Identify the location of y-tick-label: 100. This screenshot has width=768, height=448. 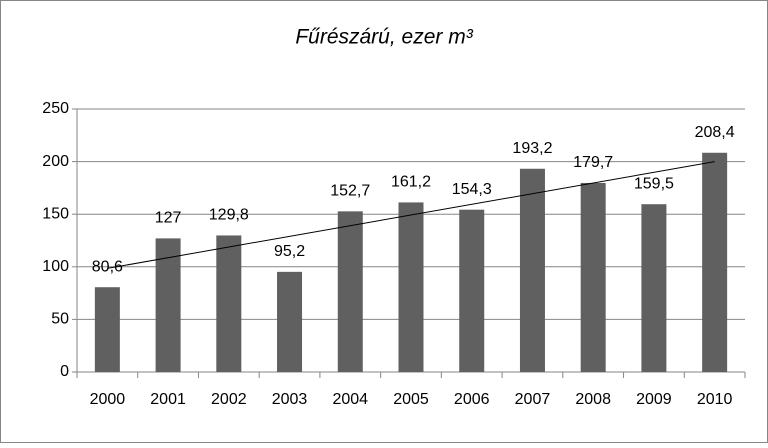
(55, 266).